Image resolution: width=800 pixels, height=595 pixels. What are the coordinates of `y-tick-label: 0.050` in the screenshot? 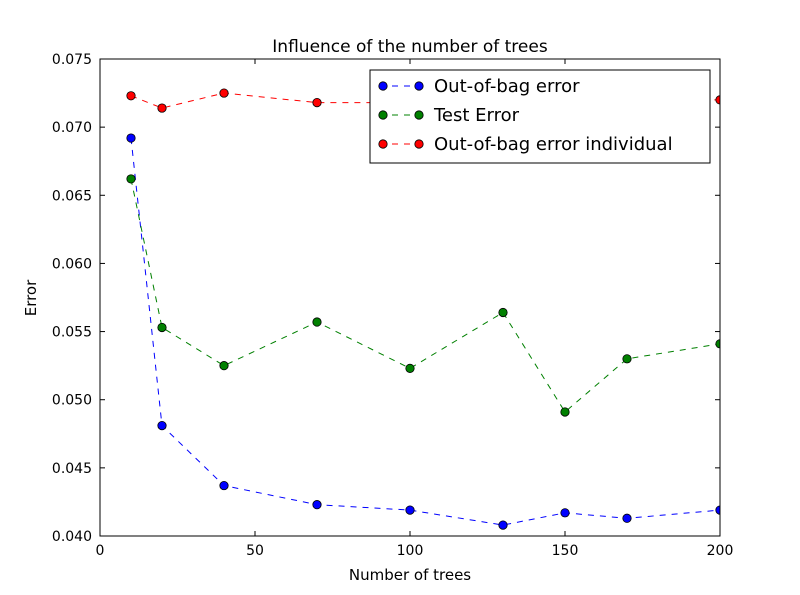 It's located at (72, 401).